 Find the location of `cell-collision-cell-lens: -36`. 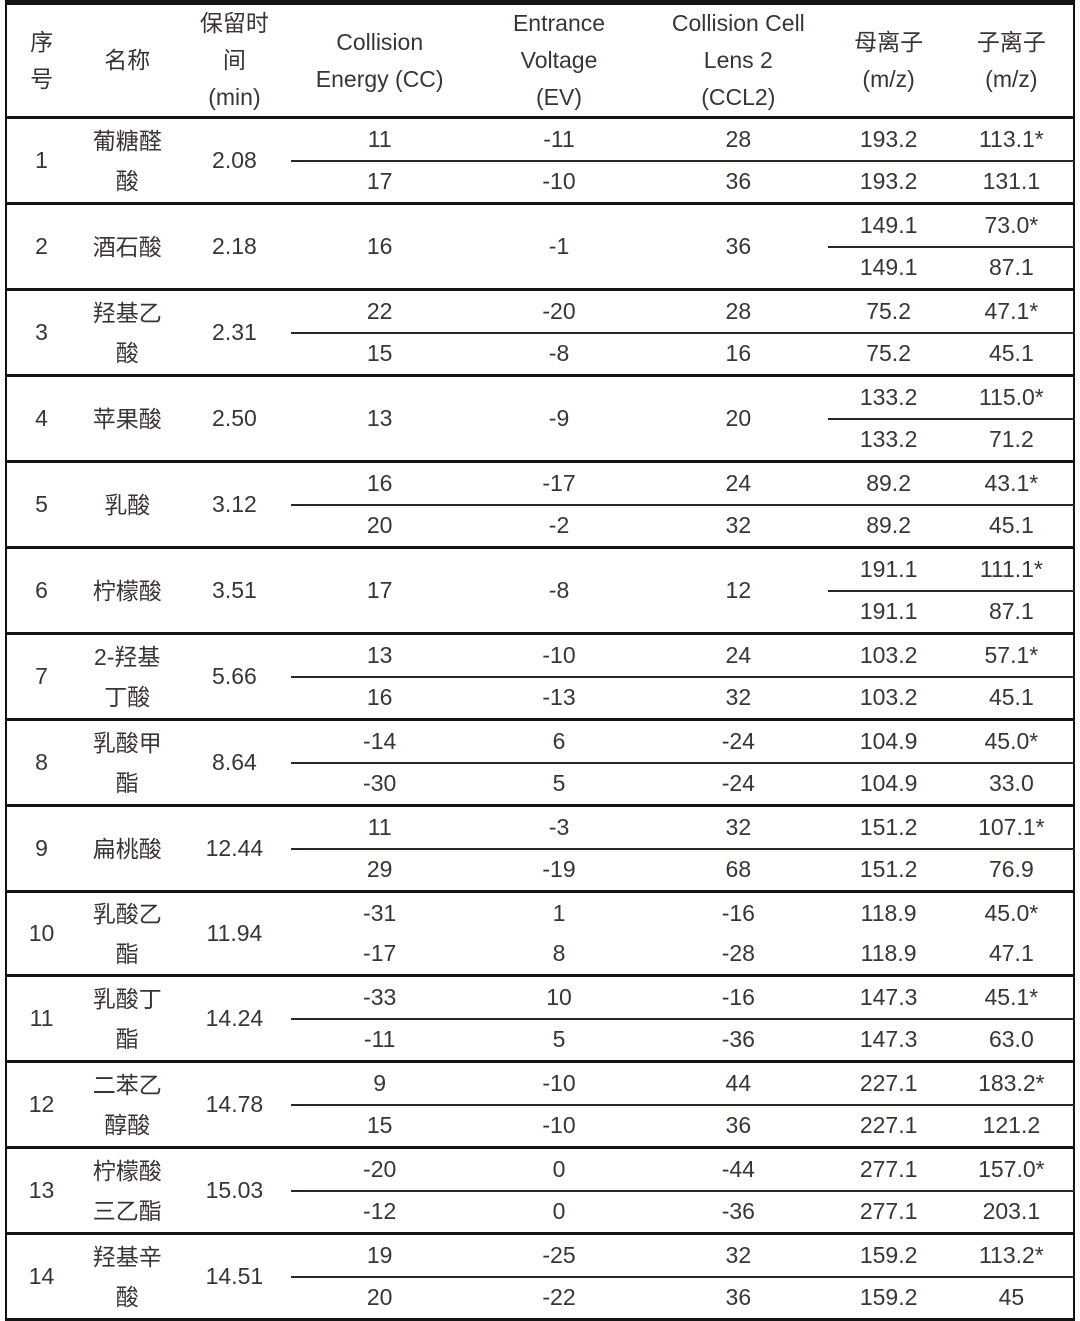

cell-collision-cell-lens: -36 is located at coordinates (738, 1039).